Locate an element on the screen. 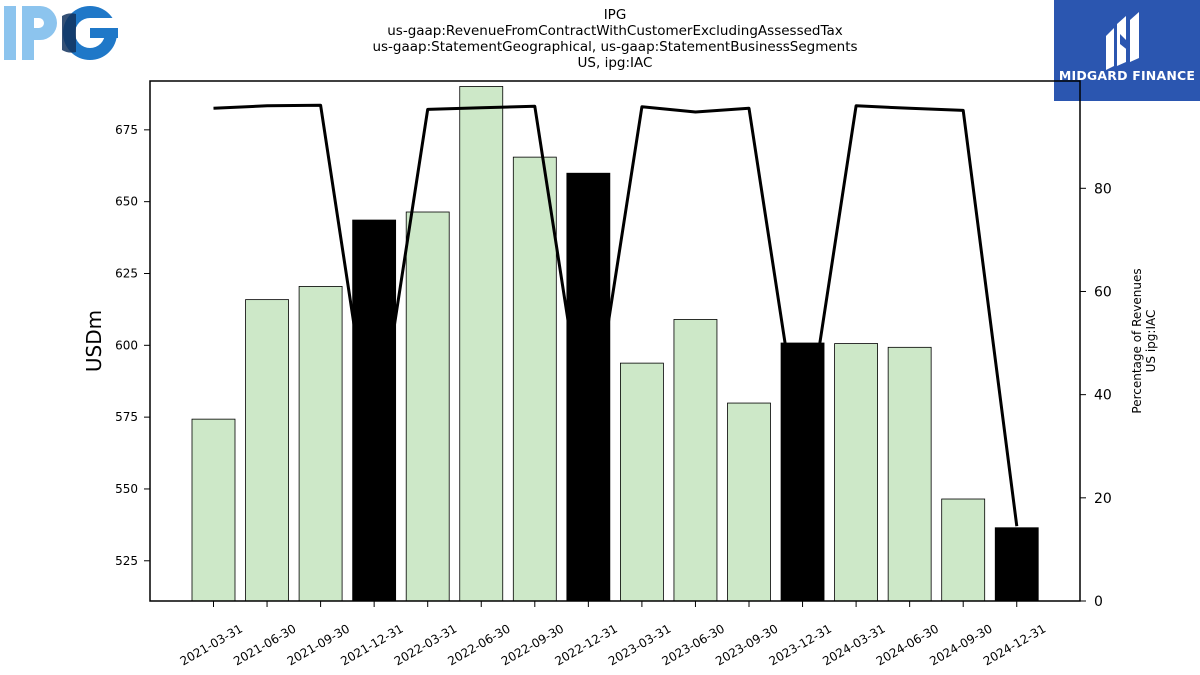 The width and height of the screenshot is (1200, 675). y2-tick-label: 40 is located at coordinates (1103, 396).